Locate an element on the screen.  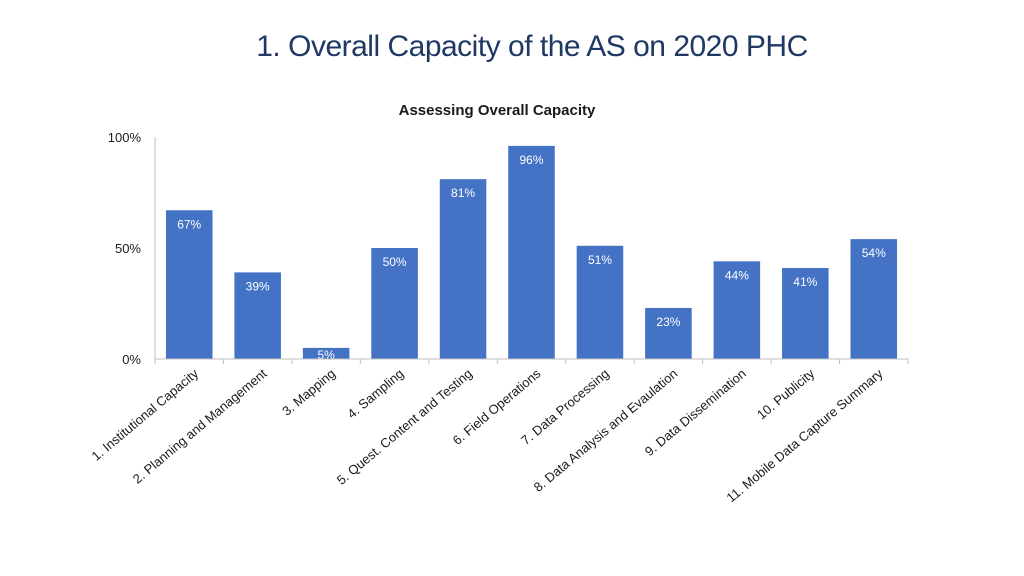
x-category-label: 3. Mapping is located at coordinates (308, 392).